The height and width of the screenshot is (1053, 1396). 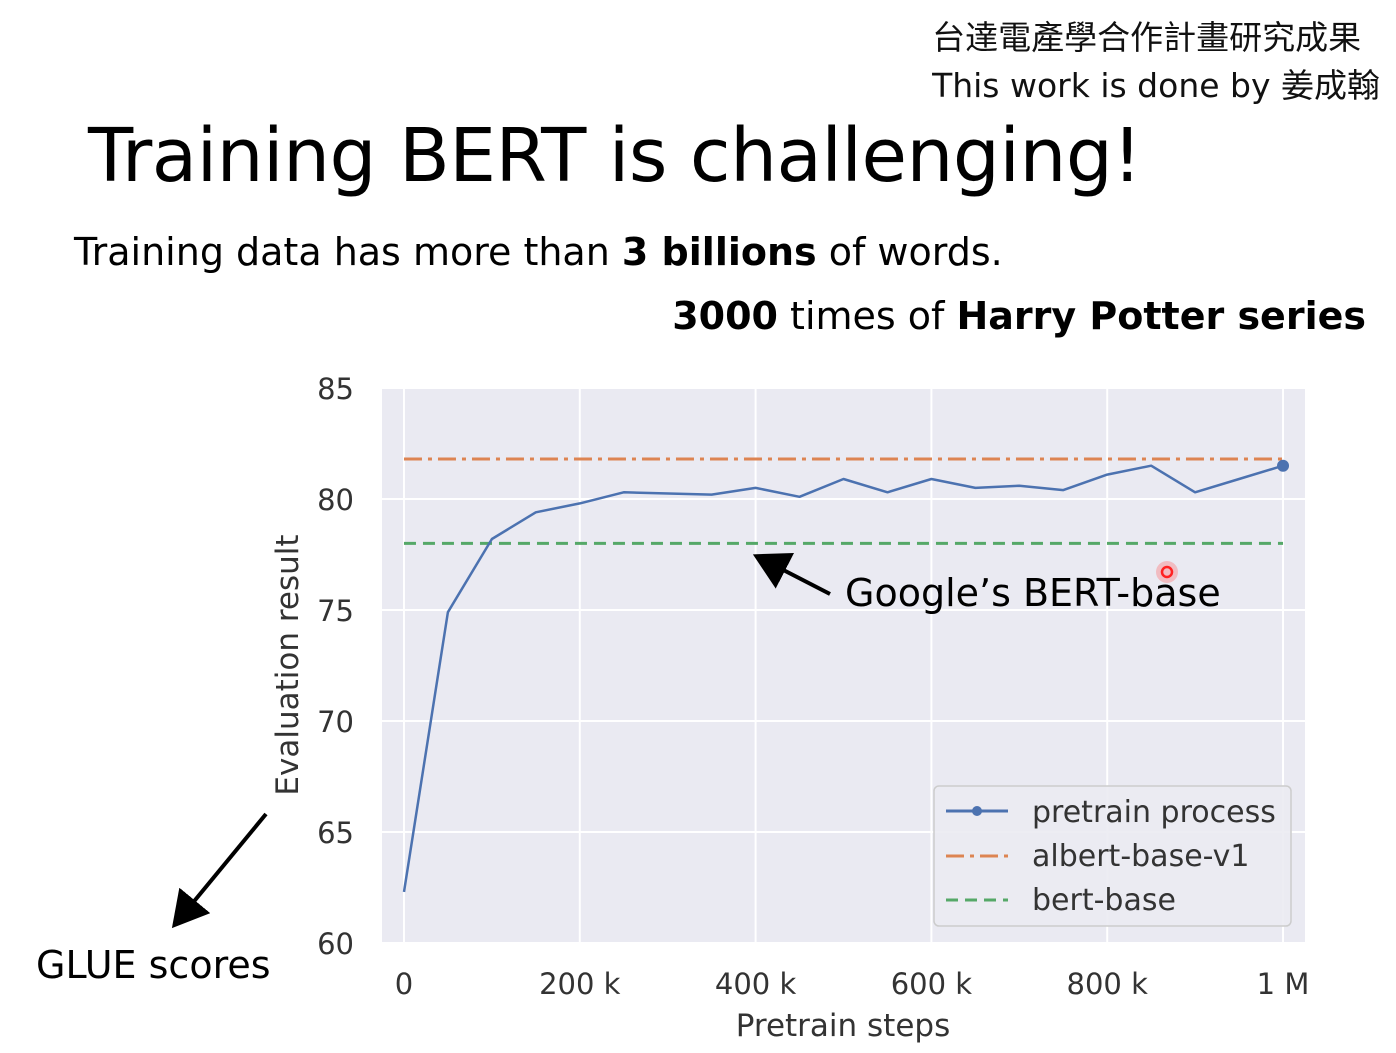 What do you see at coordinates (1283, 984) in the screenshot?
I see `x-tick-label: 1 M` at bounding box center [1283, 984].